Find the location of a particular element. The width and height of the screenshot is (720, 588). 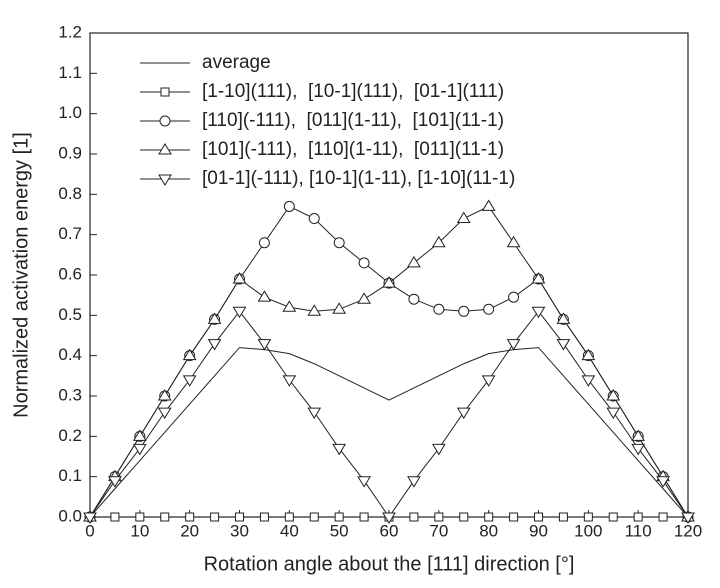

y-tick-label: 1.2 is located at coordinates (70, 31).